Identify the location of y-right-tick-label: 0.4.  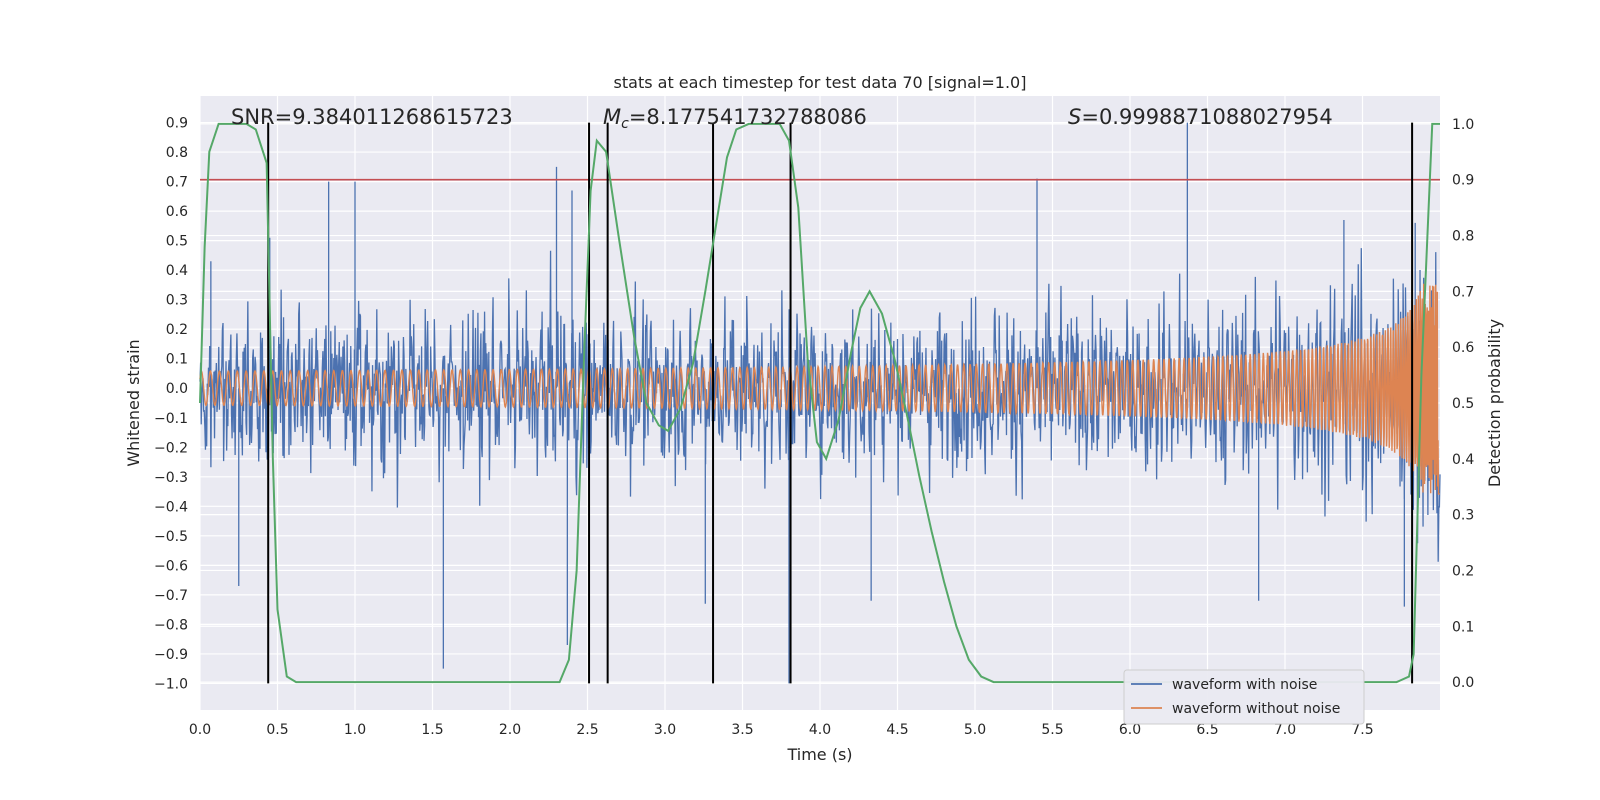
(1463, 460).